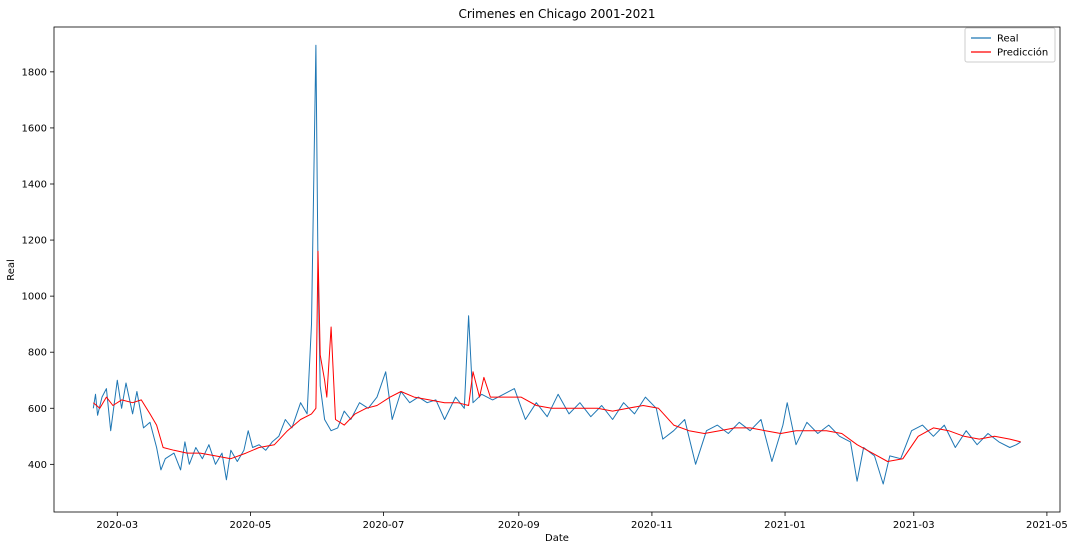  Describe the element at coordinates (37, 465) in the screenshot. I see `y-tick-label: 400` at that location.